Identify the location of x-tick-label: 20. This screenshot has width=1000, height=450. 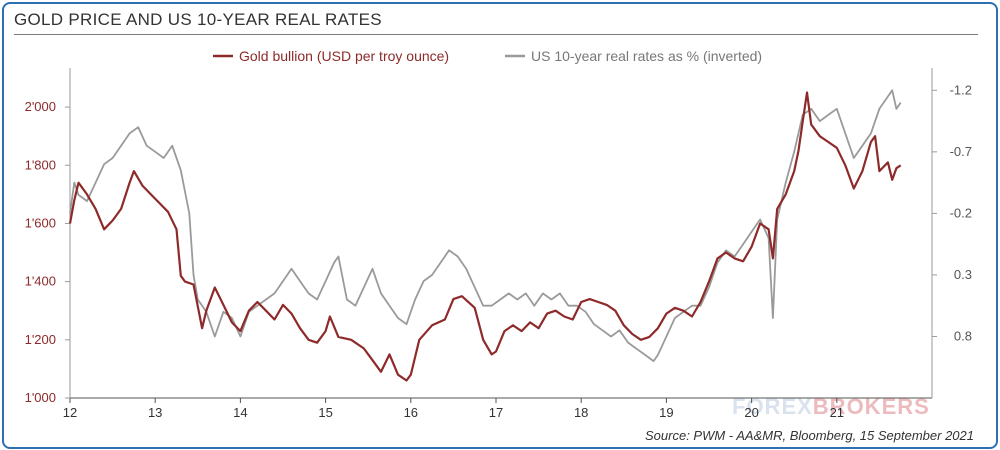
(751, 412).